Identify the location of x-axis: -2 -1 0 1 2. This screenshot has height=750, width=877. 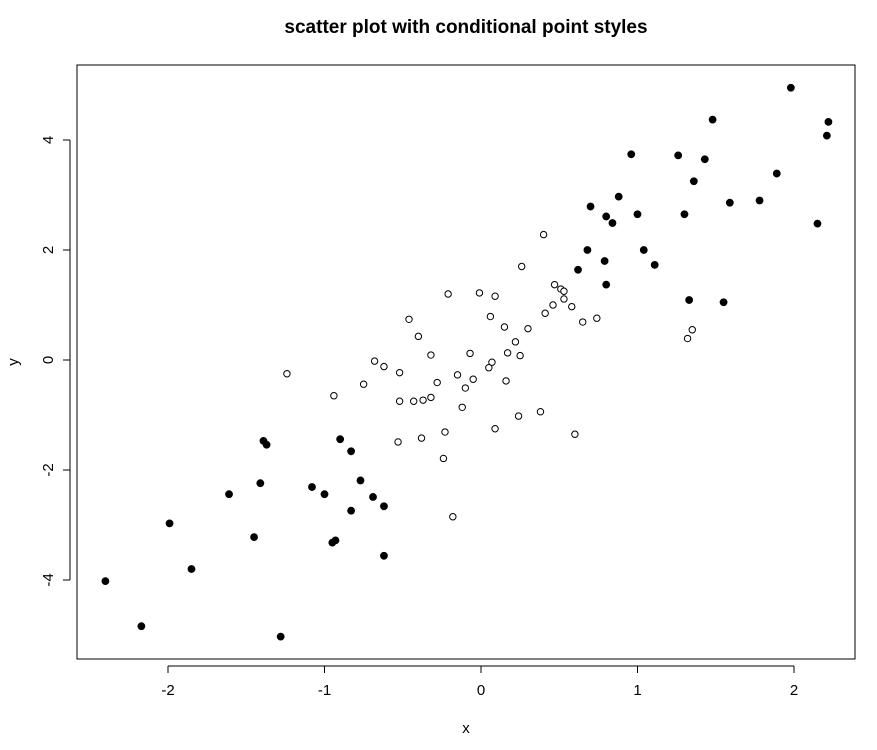
(479, 682).